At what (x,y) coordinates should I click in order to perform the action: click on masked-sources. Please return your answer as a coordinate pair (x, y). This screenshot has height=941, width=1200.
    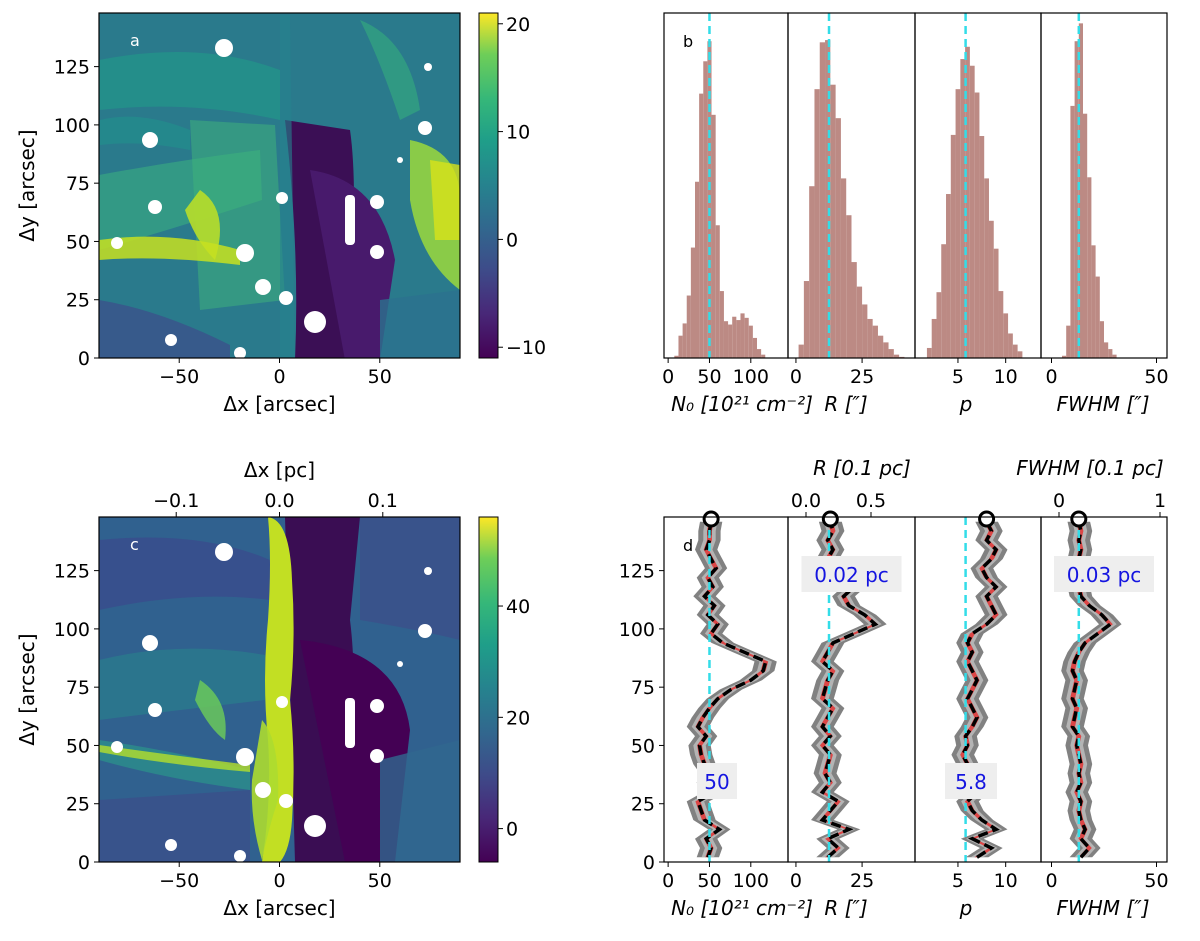
    Looking at the image, I should click on (271, 198).